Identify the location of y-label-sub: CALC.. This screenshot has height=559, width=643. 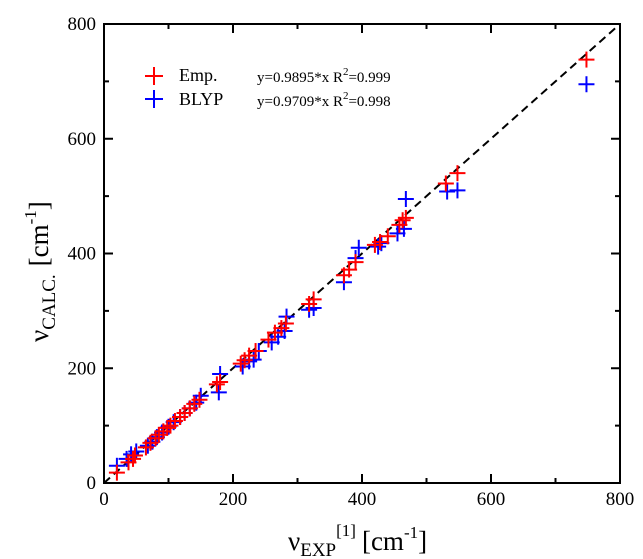
(49, 301).